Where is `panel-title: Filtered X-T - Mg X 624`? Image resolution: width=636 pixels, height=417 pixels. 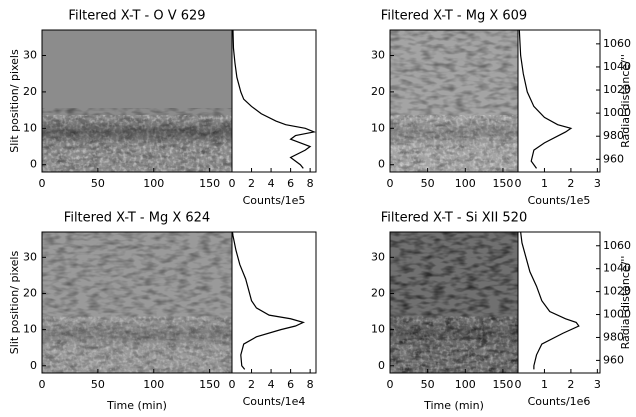 panel-title: Filtered X-T - Mg X 624 is located at coordinates (137, 218).